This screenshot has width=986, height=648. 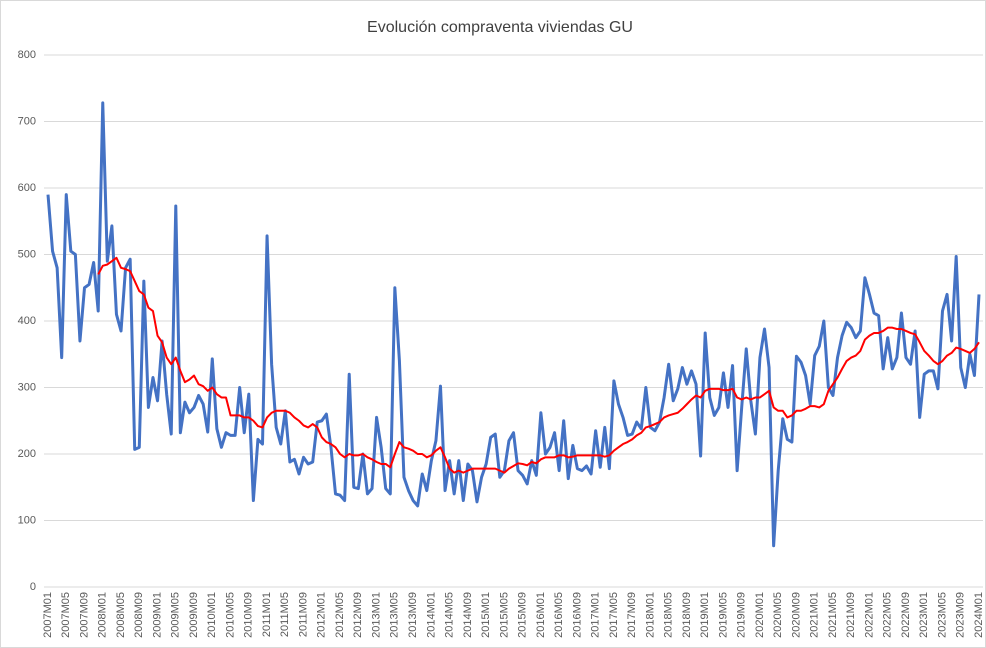 What do you see at coordinates (523, 615) in the screenshot?
I see `x-tick-label: 2015M09` at bounding box center [523, 615].